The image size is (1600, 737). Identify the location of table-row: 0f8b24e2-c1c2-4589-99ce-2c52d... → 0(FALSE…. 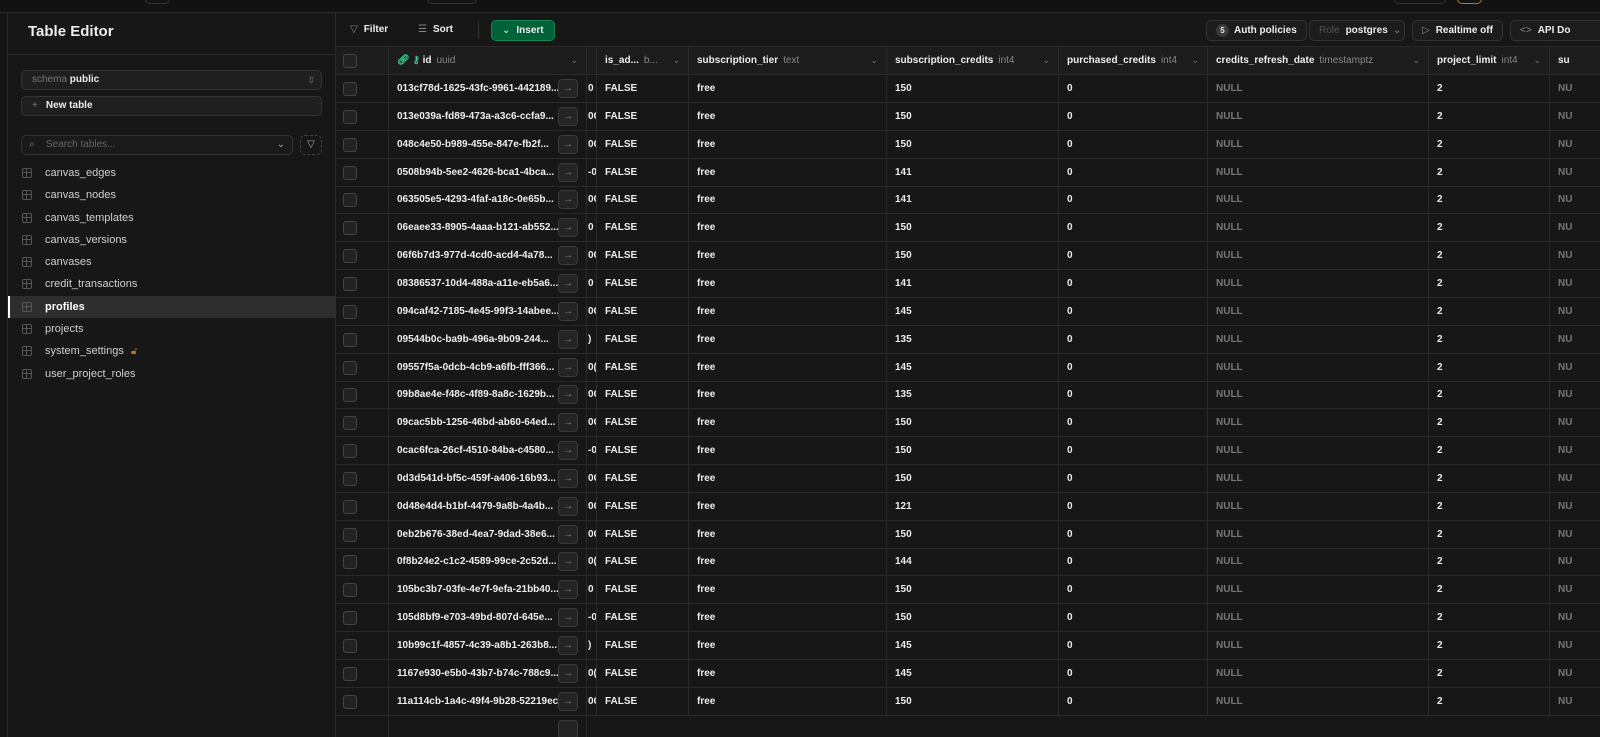
(968, 562).